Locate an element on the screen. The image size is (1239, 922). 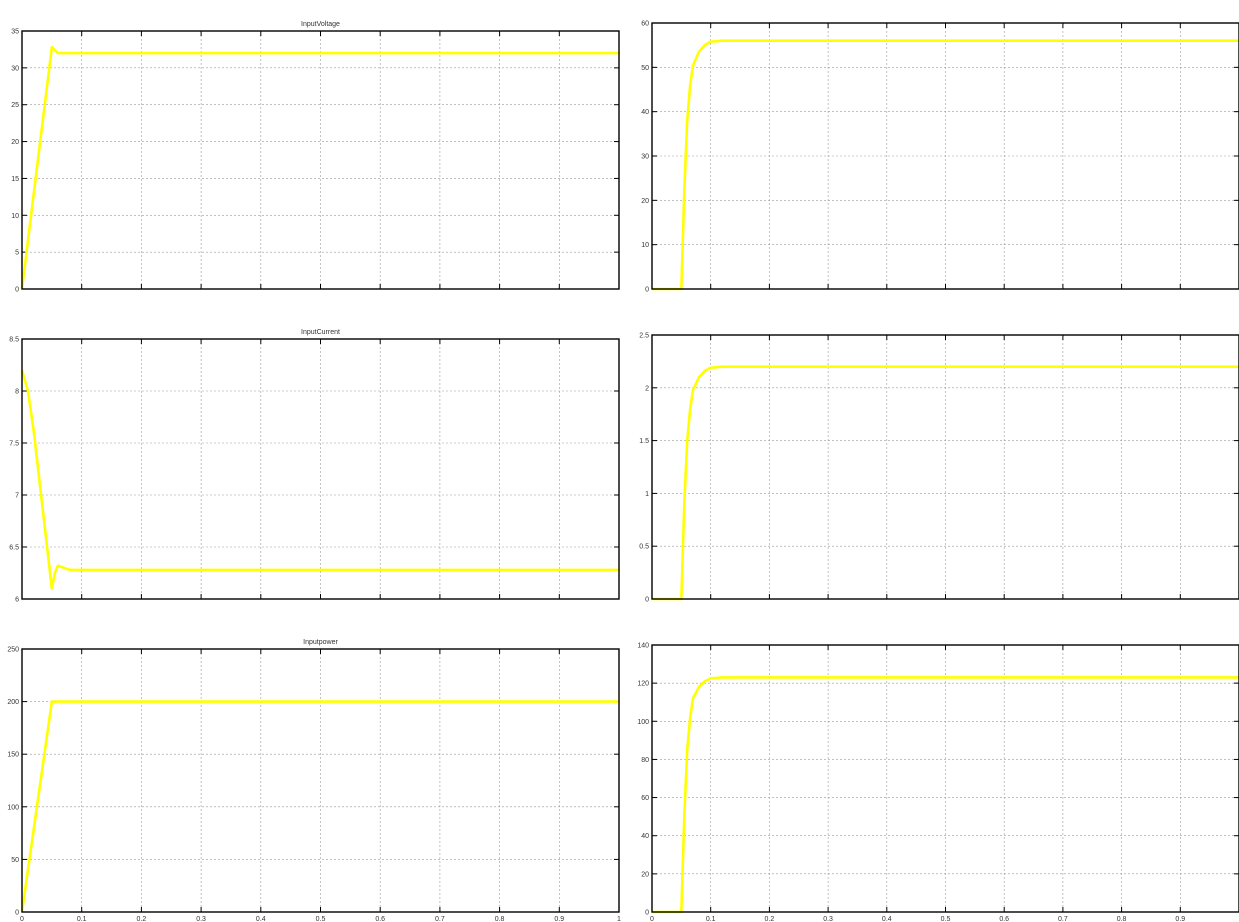
output-power-xtick-label: 0.4 is located at coordinates (887, 919).